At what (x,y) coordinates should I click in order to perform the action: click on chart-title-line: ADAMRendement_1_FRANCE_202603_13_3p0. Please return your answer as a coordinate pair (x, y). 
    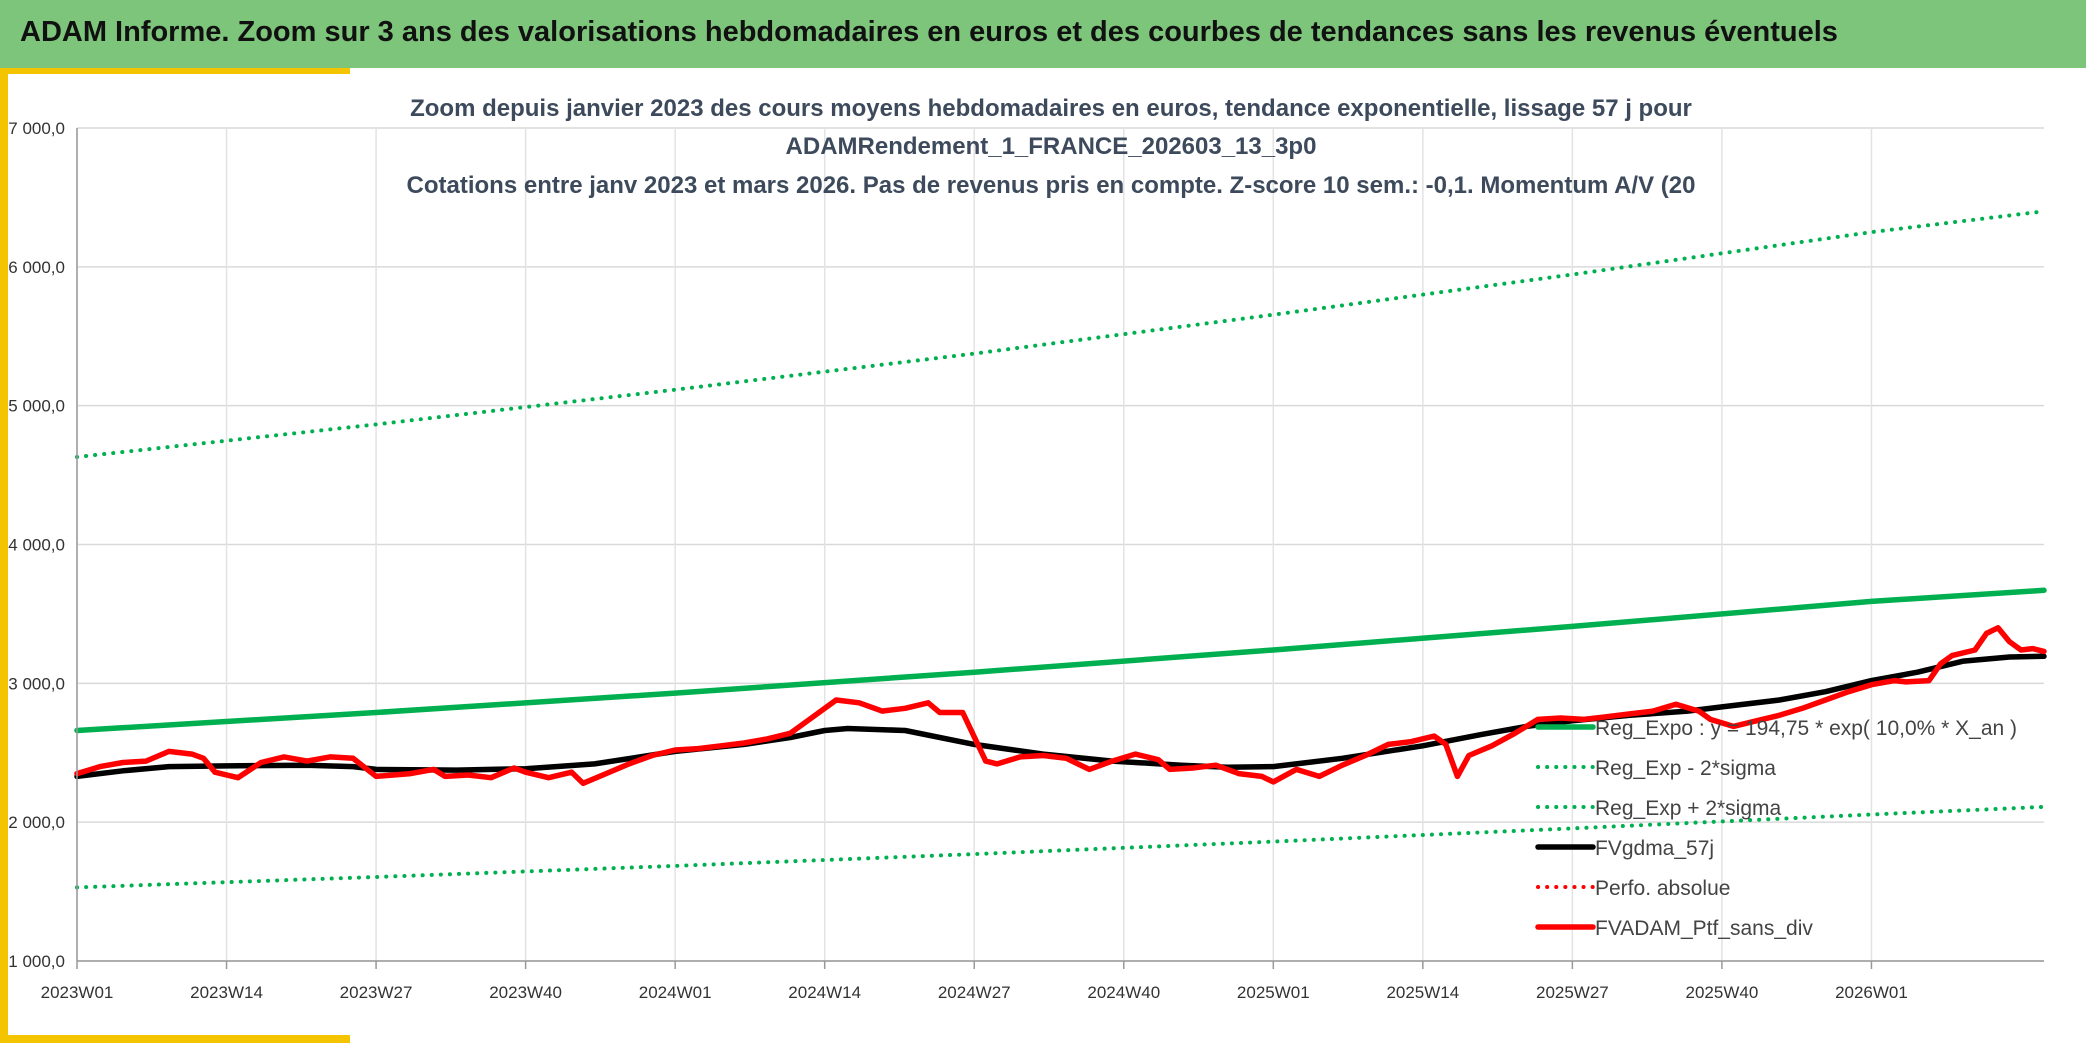
    Looking at the image, I should click on (1051, 146).